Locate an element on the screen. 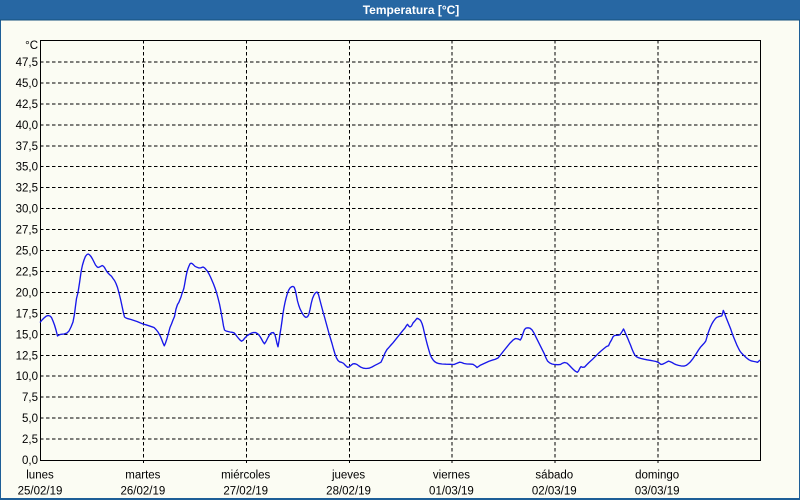  svg-text: 42,5 is located at coordinates (27, 105).